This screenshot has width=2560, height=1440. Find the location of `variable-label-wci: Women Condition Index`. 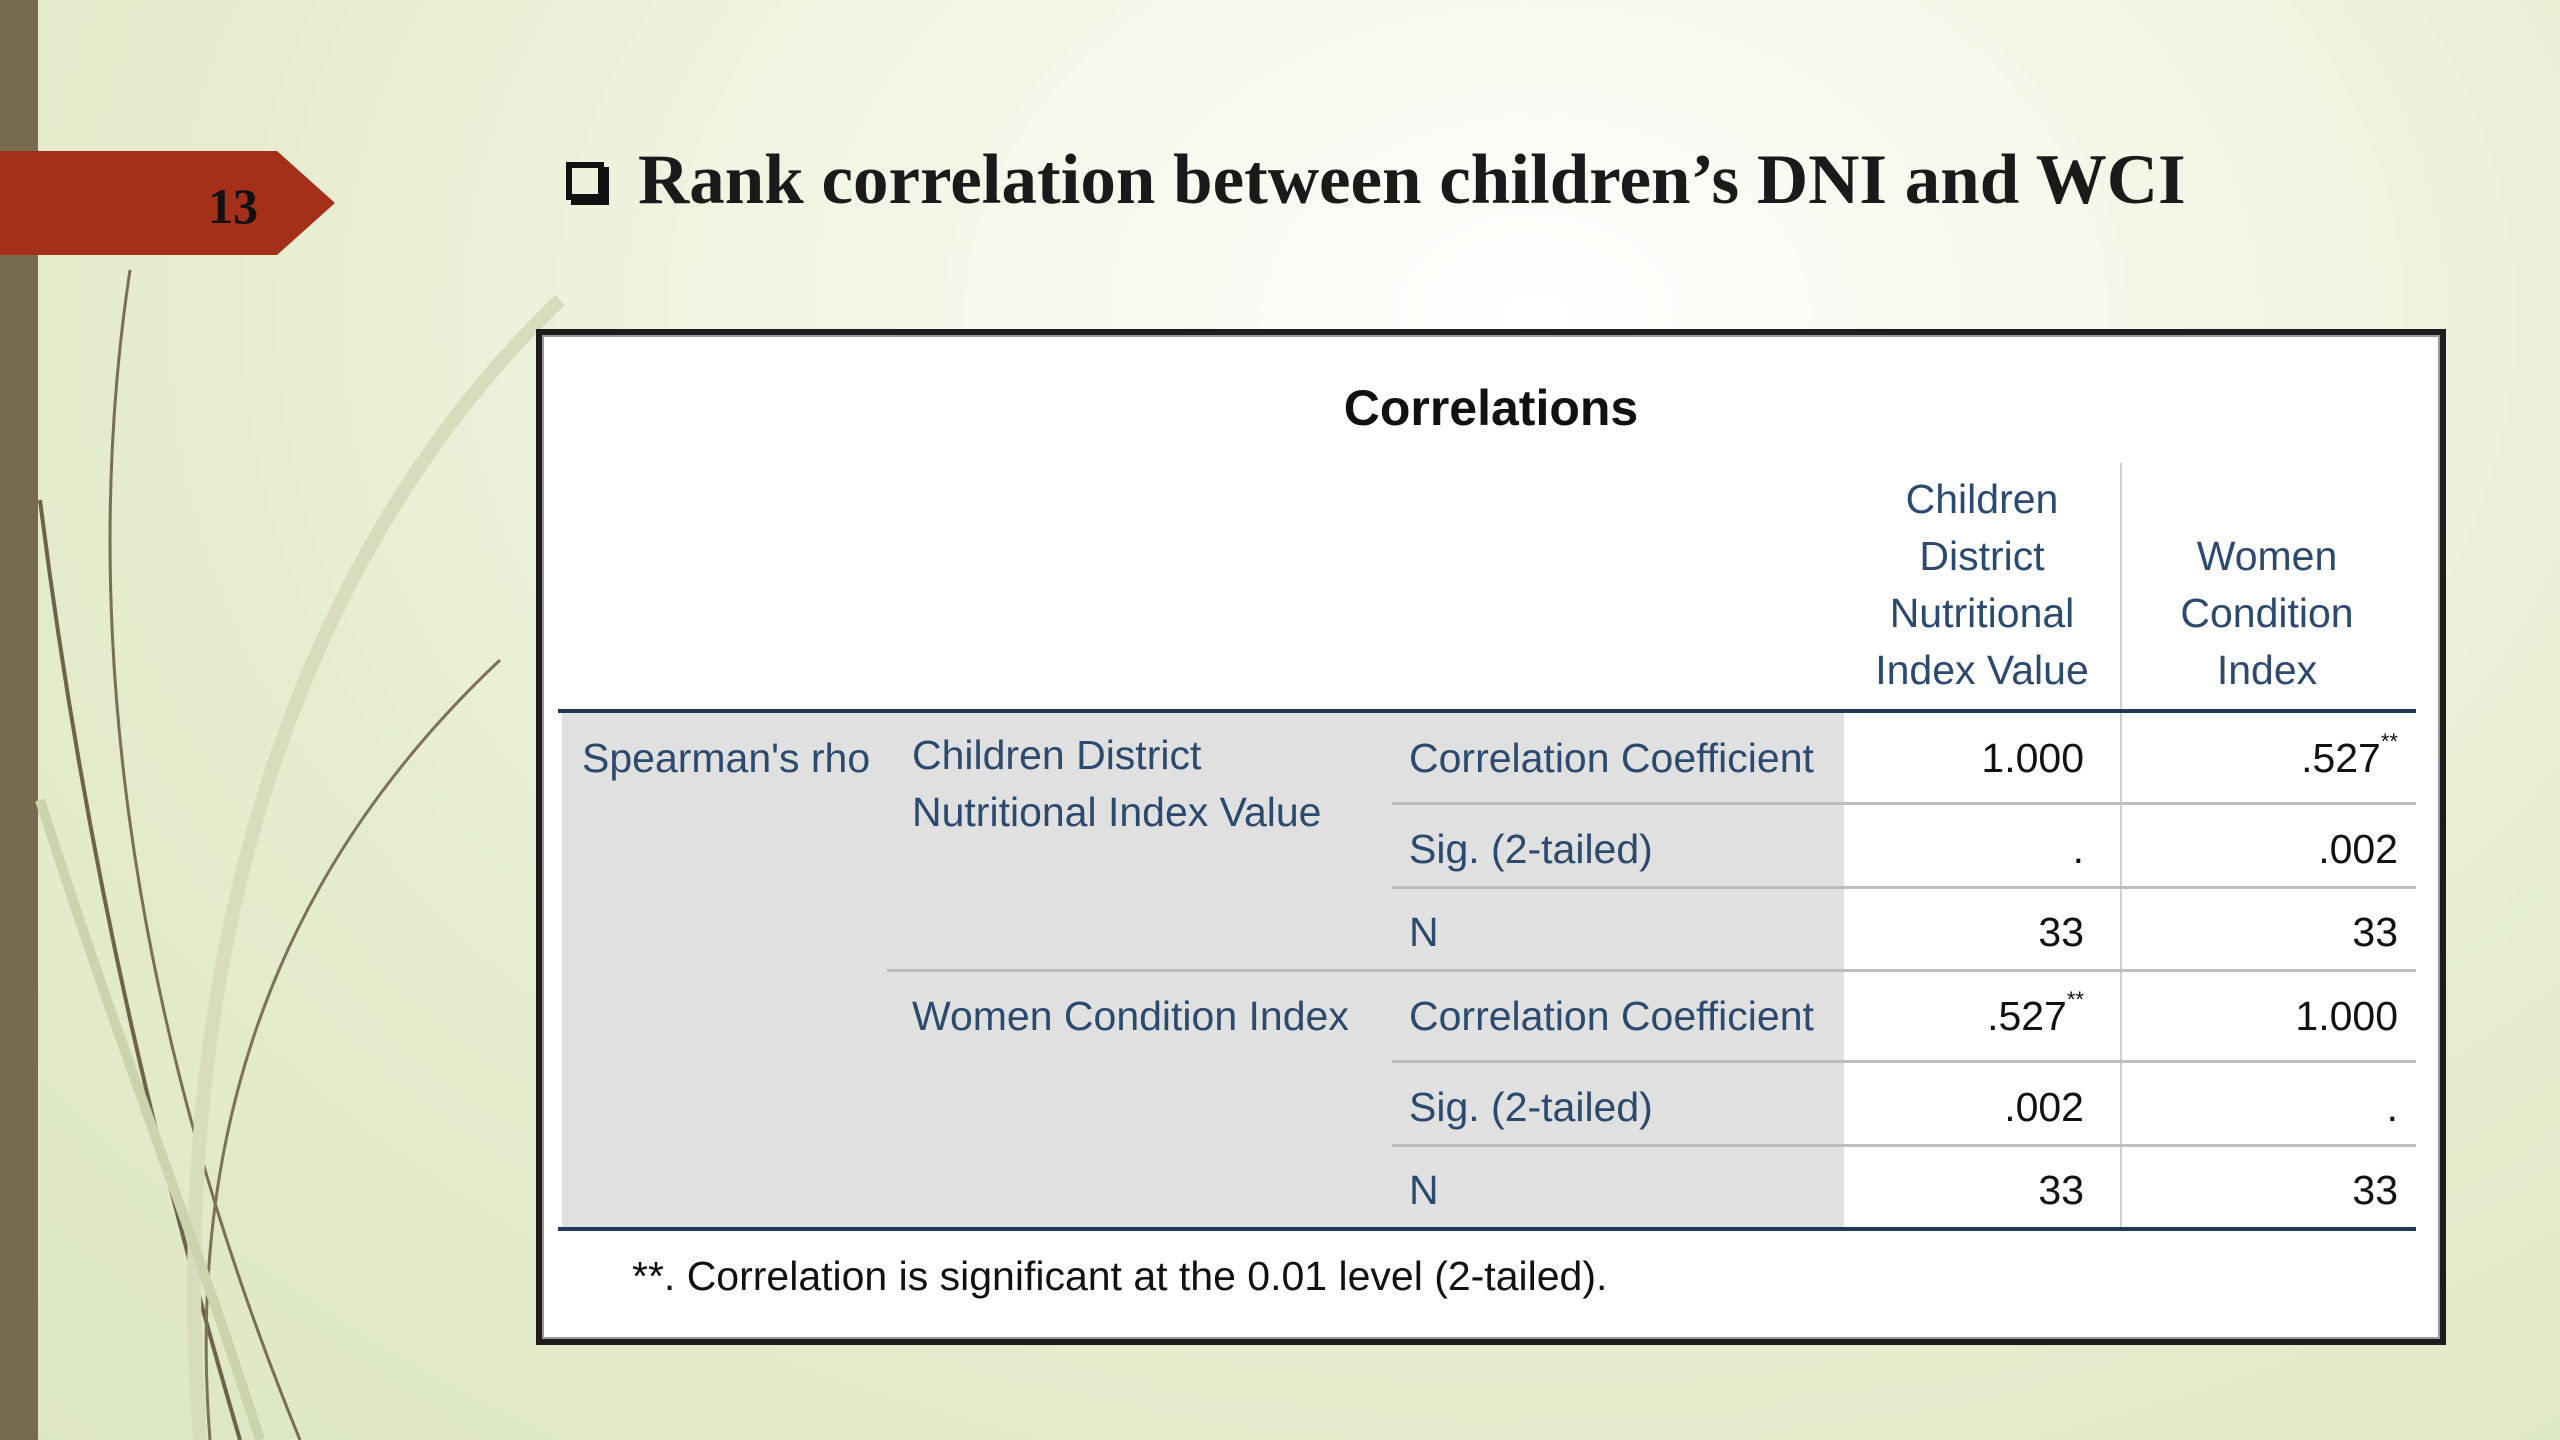

variable-label-wci: Women Condition Index is located at coordinates (1130, 1016).